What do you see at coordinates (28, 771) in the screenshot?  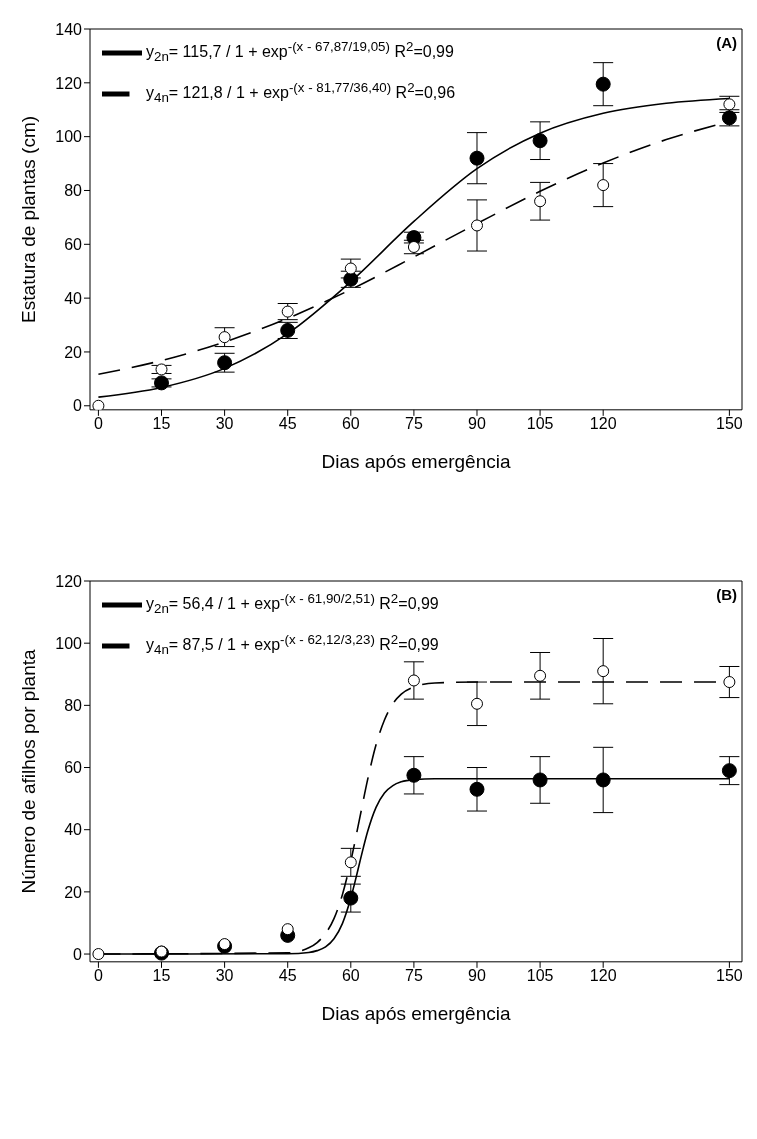 I see `y-axis-title: Número de afilhos por planta` at bounding box center [28, 771].